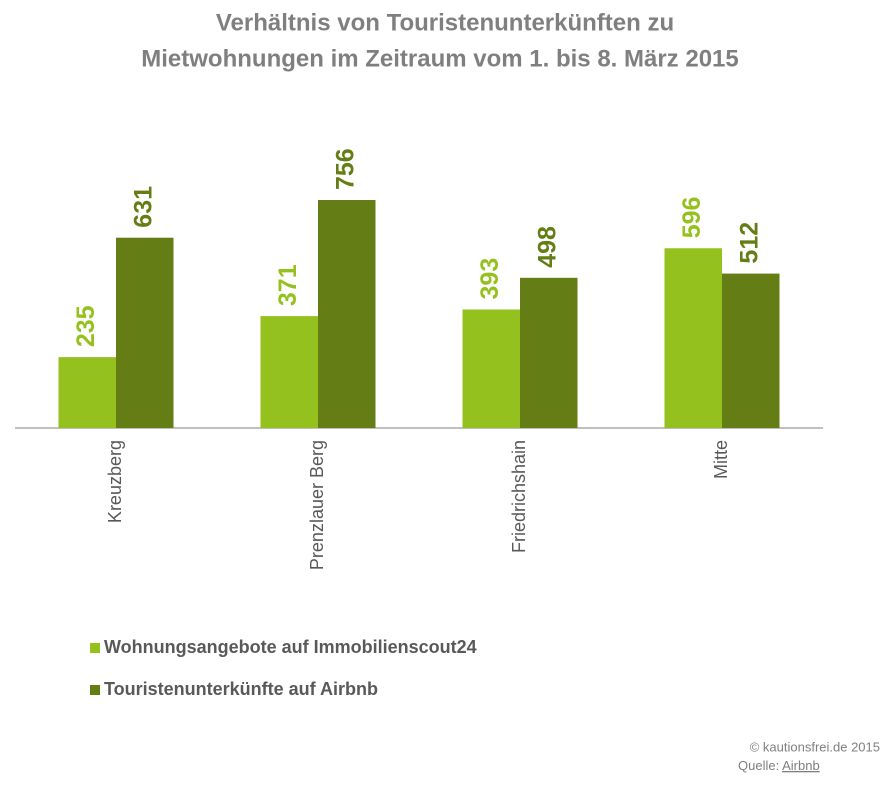 The width and height of the screenshot is (891, 785). What do you see at coordinates (749, 243) in the screenshot?
I see `data-label: 512` at bounding box center [749, 243].